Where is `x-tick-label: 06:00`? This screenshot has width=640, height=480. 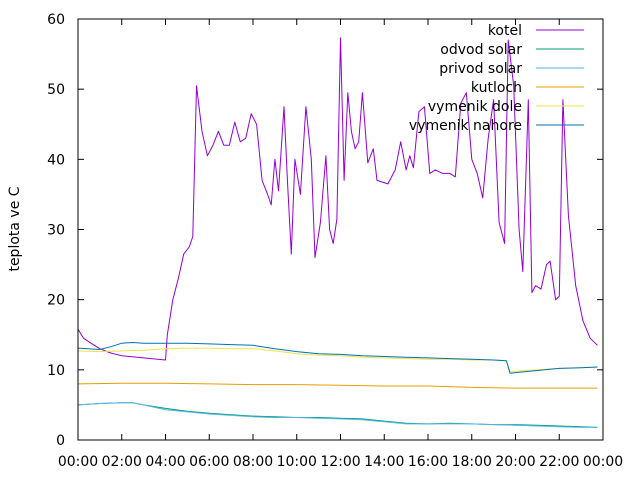 x-tick-label: 06:00 is located at coordinates (209, 462).